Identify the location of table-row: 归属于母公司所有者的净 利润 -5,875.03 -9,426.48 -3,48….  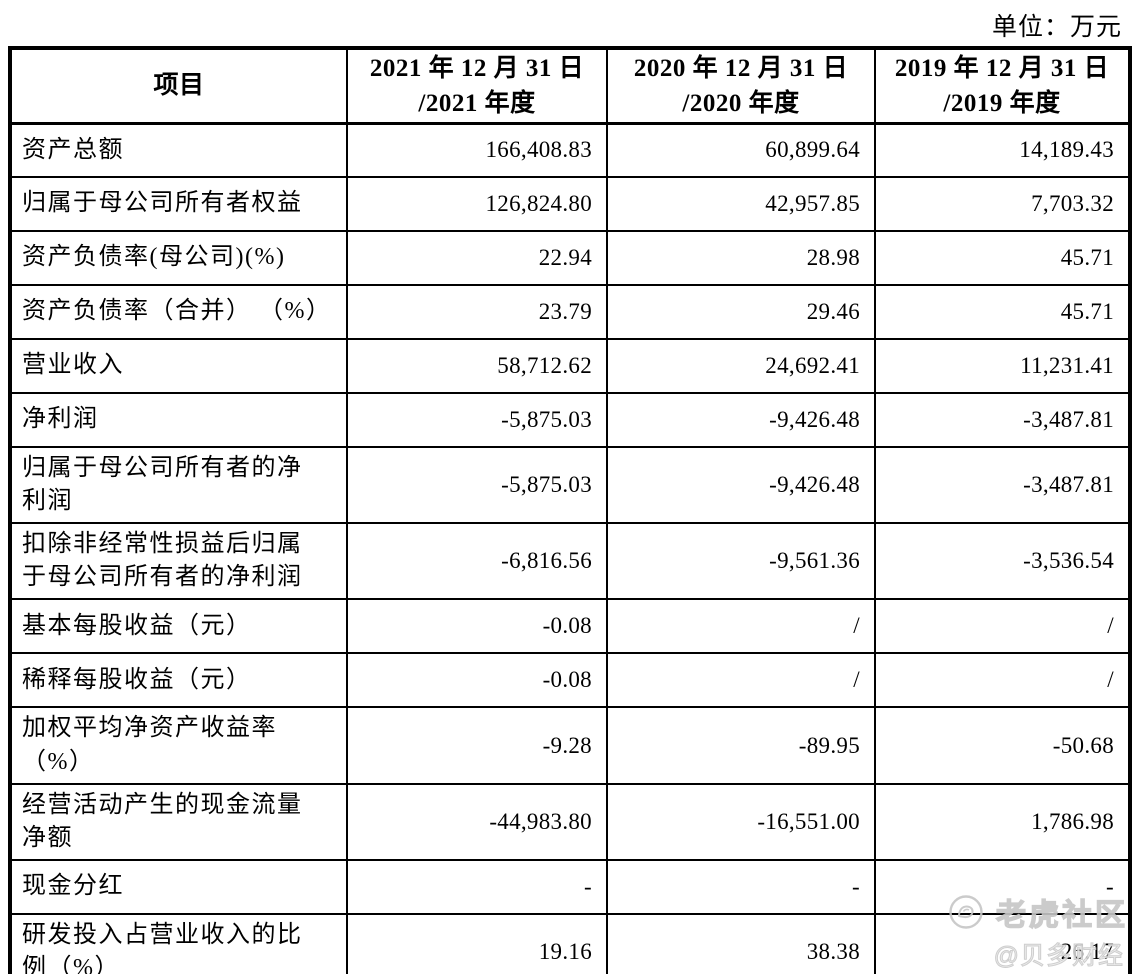
(570, 485).